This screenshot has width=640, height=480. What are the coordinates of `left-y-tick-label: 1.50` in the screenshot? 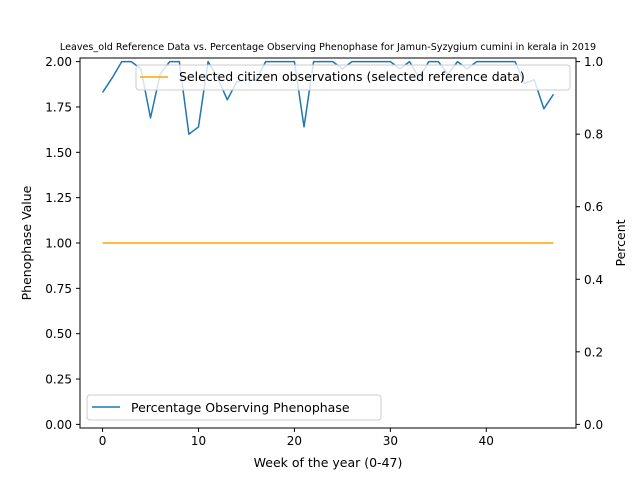 It's located at (58, 153).